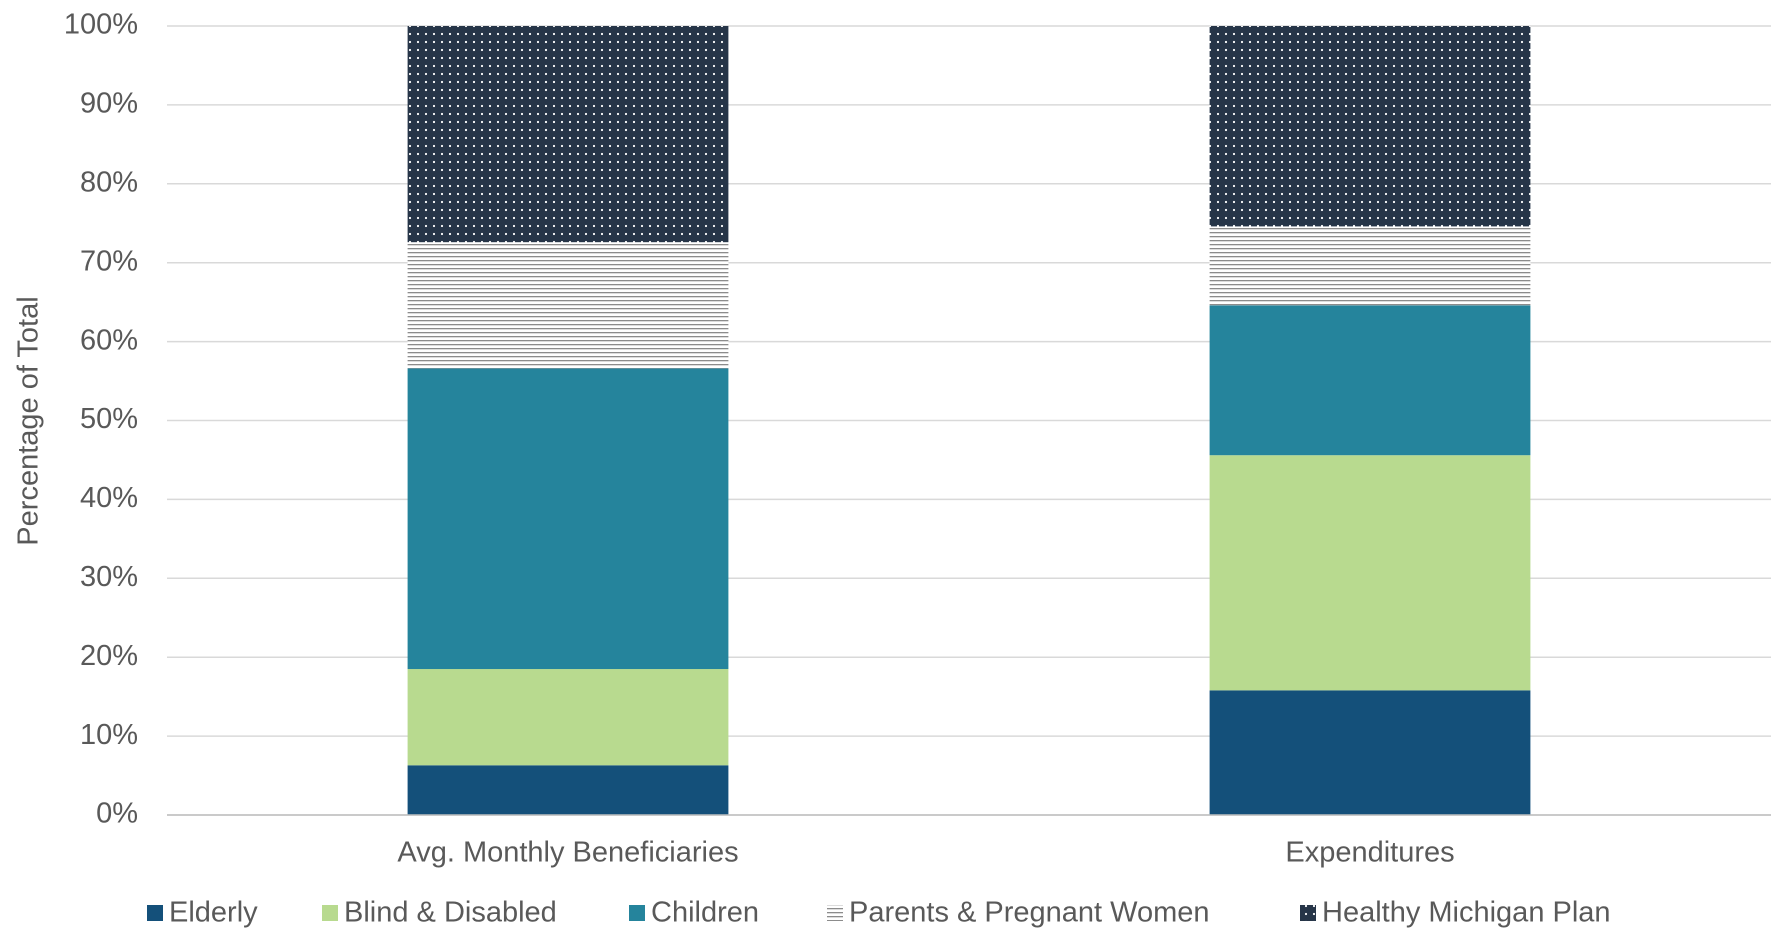  I want to click on x-tick-label: Expenditures, so click(1369, 853).